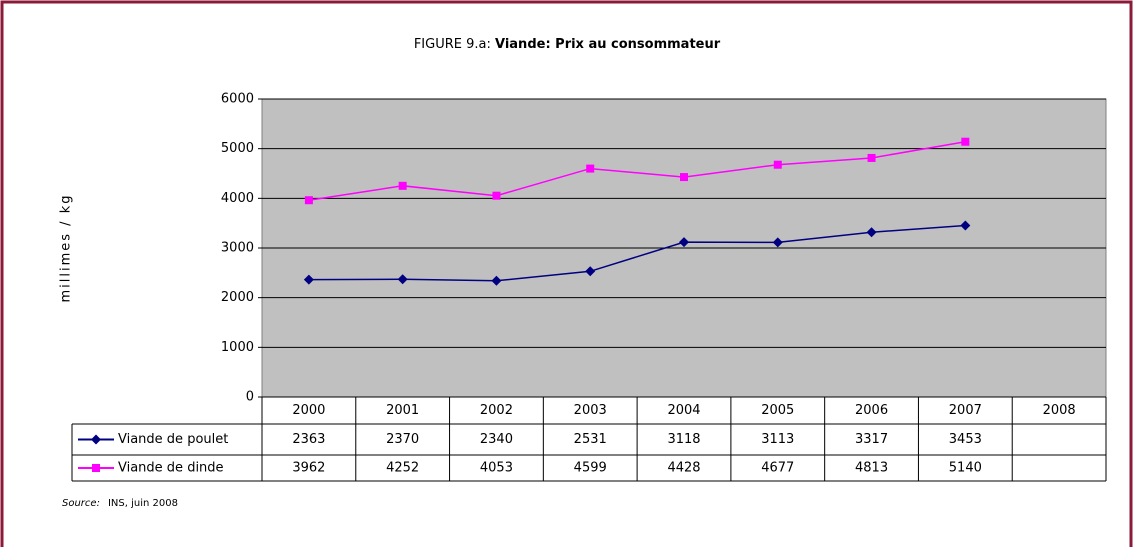 The height and width of the screenshot is (547, 1134). I want to click on x-tick-label: 2004, so click(683, 410).